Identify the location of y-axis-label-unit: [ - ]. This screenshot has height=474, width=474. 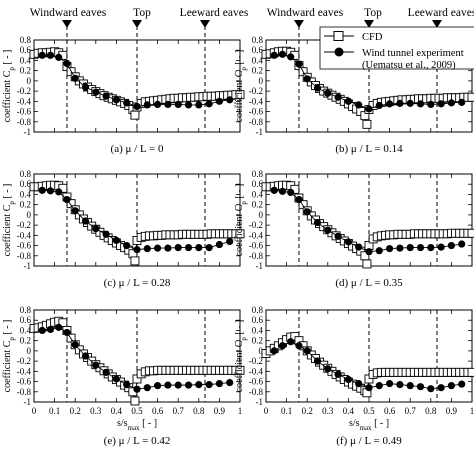
(239, 329).